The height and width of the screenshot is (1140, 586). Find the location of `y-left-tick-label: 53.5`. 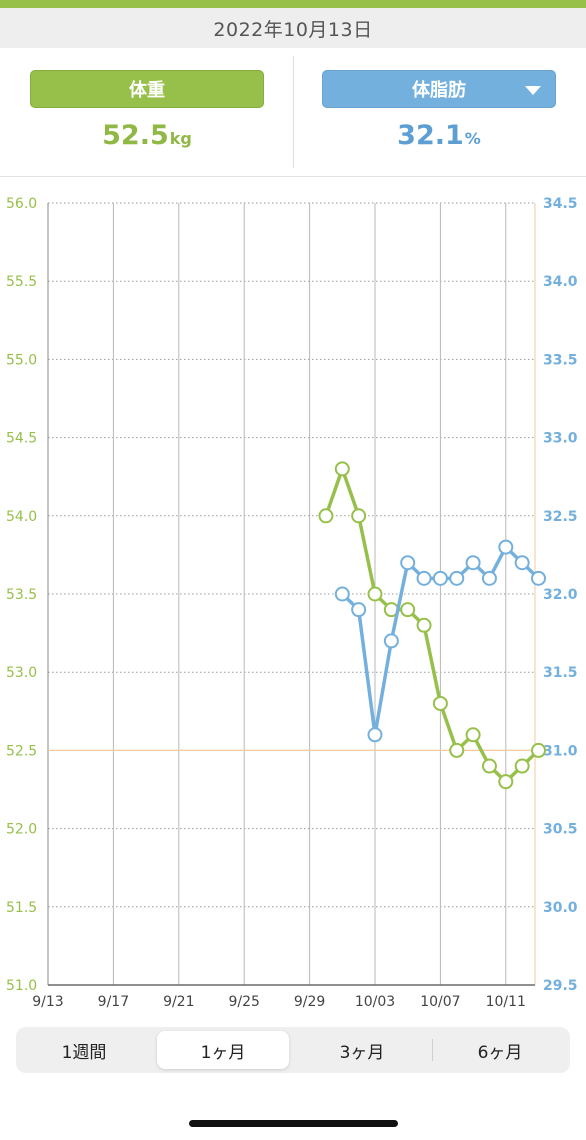

y-left-tick-label: 53.5 is located at coordinates (21, 595).